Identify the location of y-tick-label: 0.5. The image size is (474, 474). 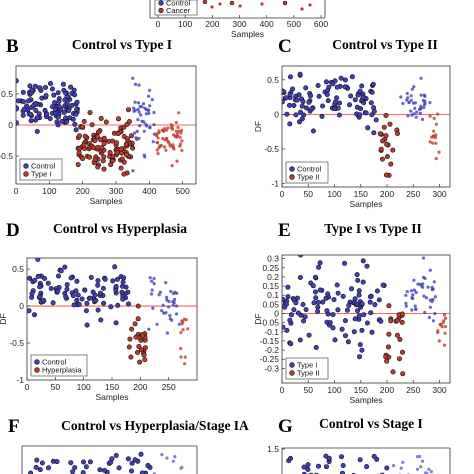
(7, 94).